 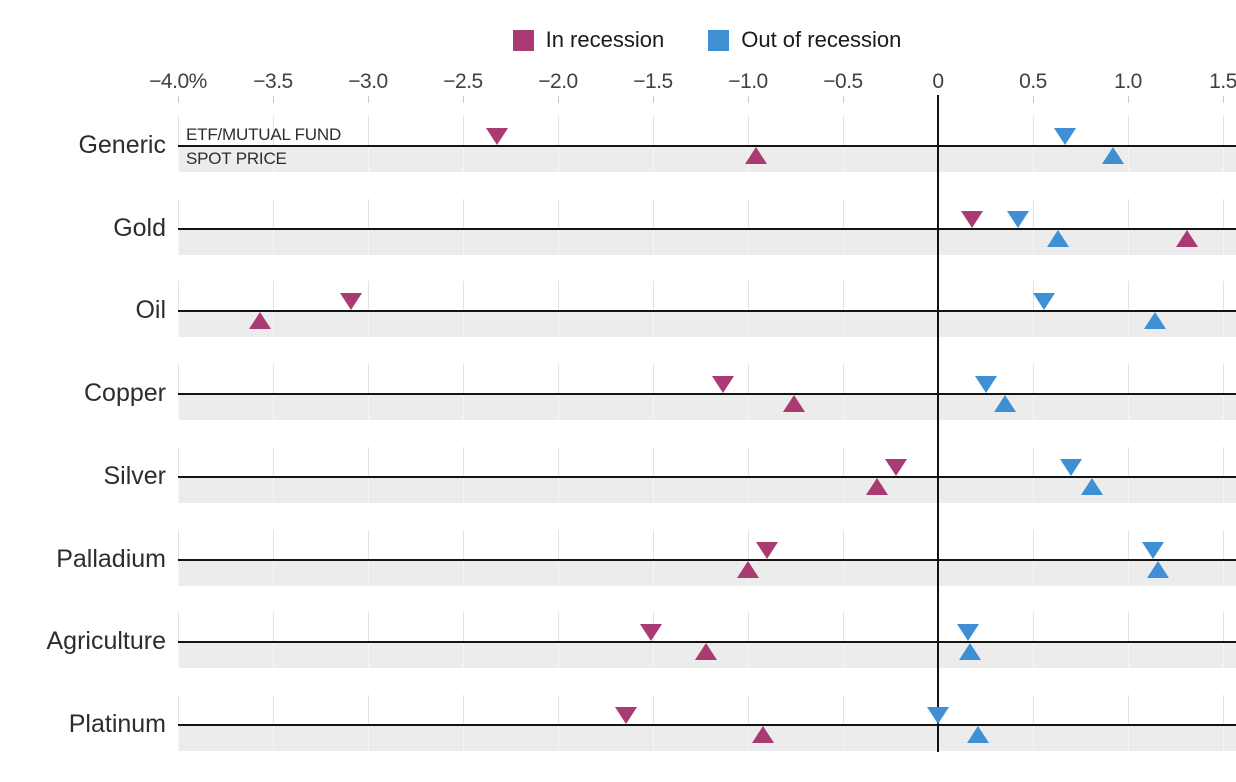 I want to click on band-label-etf-mutual-fund: ETF/MUTUAL FUND, so click(x=264, y=134).